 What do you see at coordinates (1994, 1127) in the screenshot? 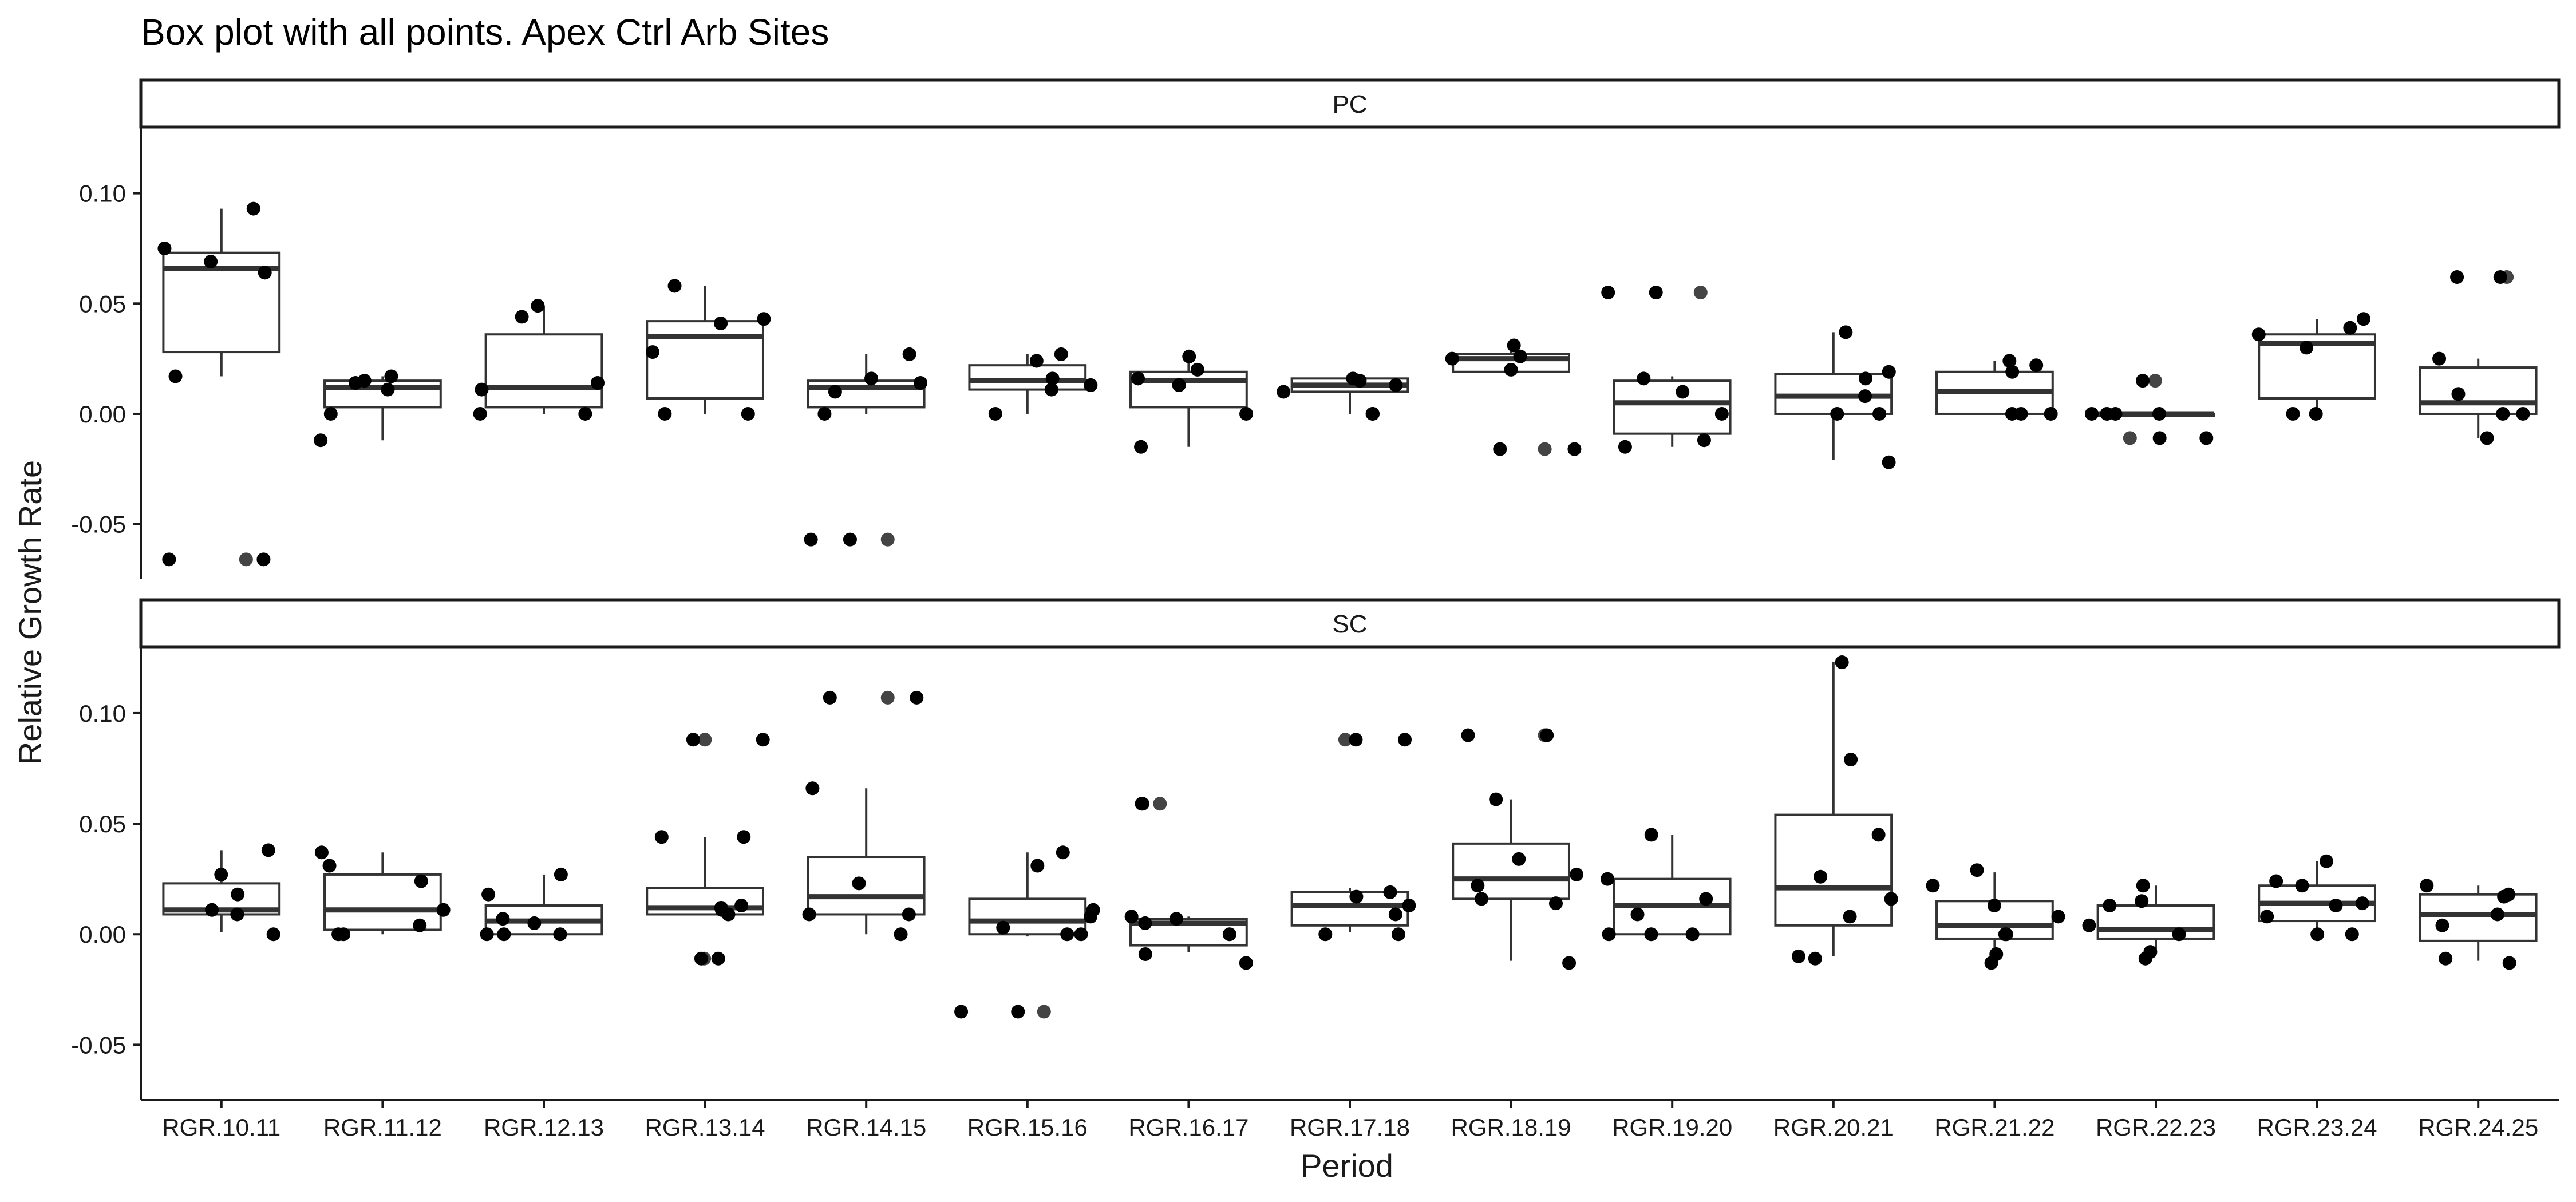
I see `x-tick-label: RGR.21.22` at bounding box center [1994, 1127].